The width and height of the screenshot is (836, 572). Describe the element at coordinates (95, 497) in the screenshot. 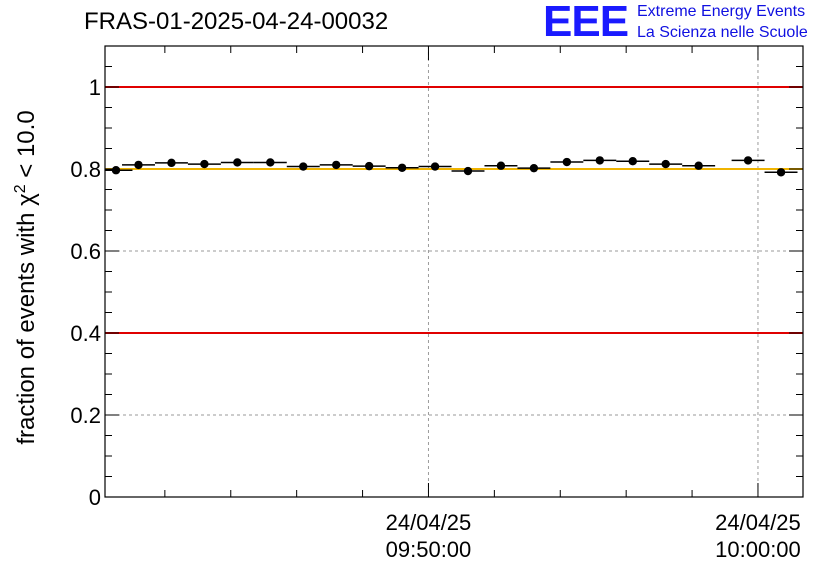

I see `y-tick-label: 0` at that location.